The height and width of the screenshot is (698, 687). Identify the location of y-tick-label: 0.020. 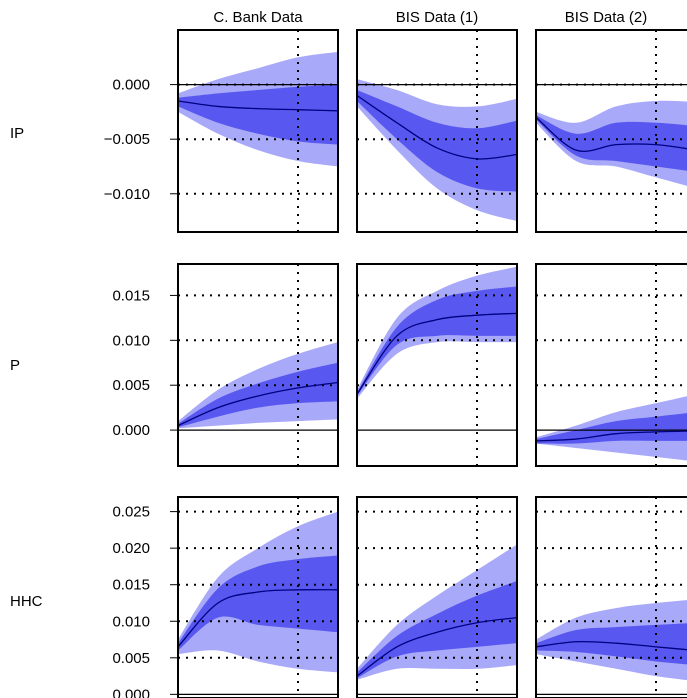
(131, 548).